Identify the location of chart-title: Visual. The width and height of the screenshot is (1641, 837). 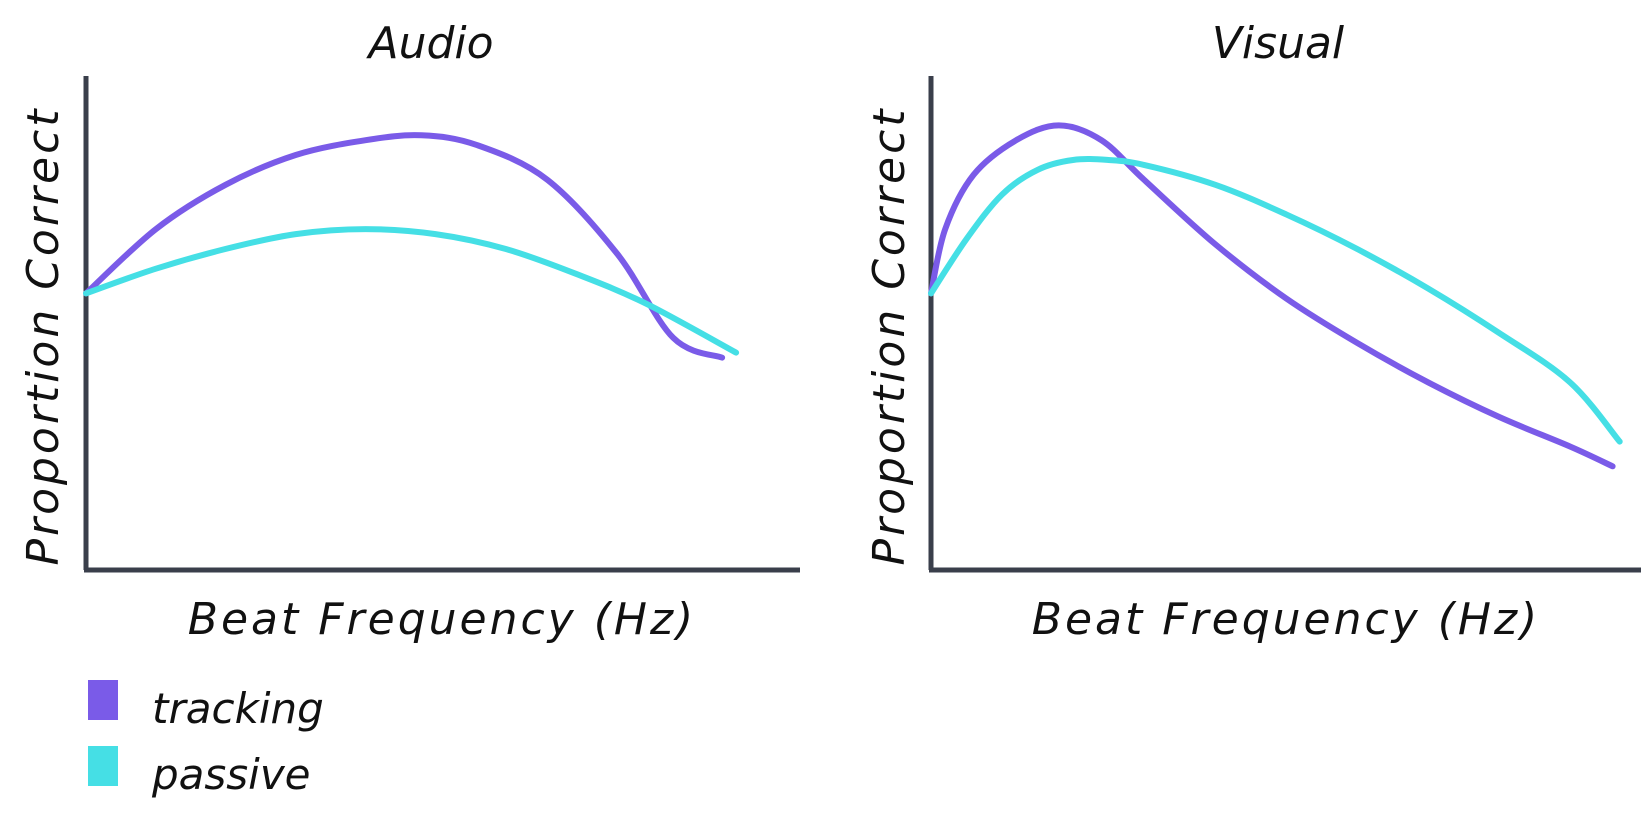
(1278, 43).